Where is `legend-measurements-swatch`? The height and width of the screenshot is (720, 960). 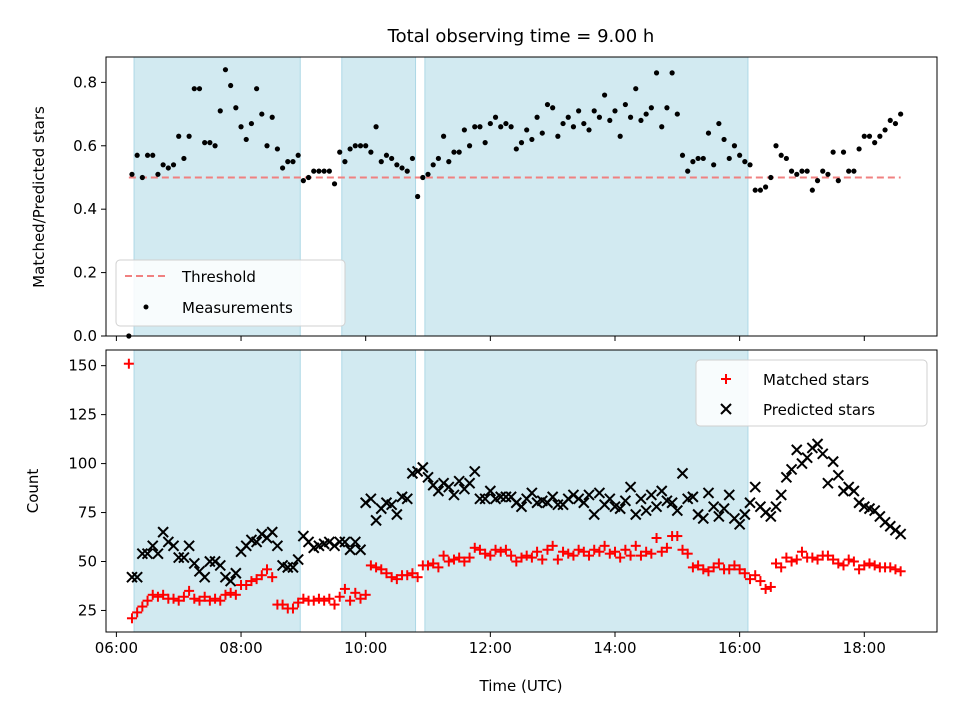
legend-measurements-swatch is located at coordinates (146, 307).